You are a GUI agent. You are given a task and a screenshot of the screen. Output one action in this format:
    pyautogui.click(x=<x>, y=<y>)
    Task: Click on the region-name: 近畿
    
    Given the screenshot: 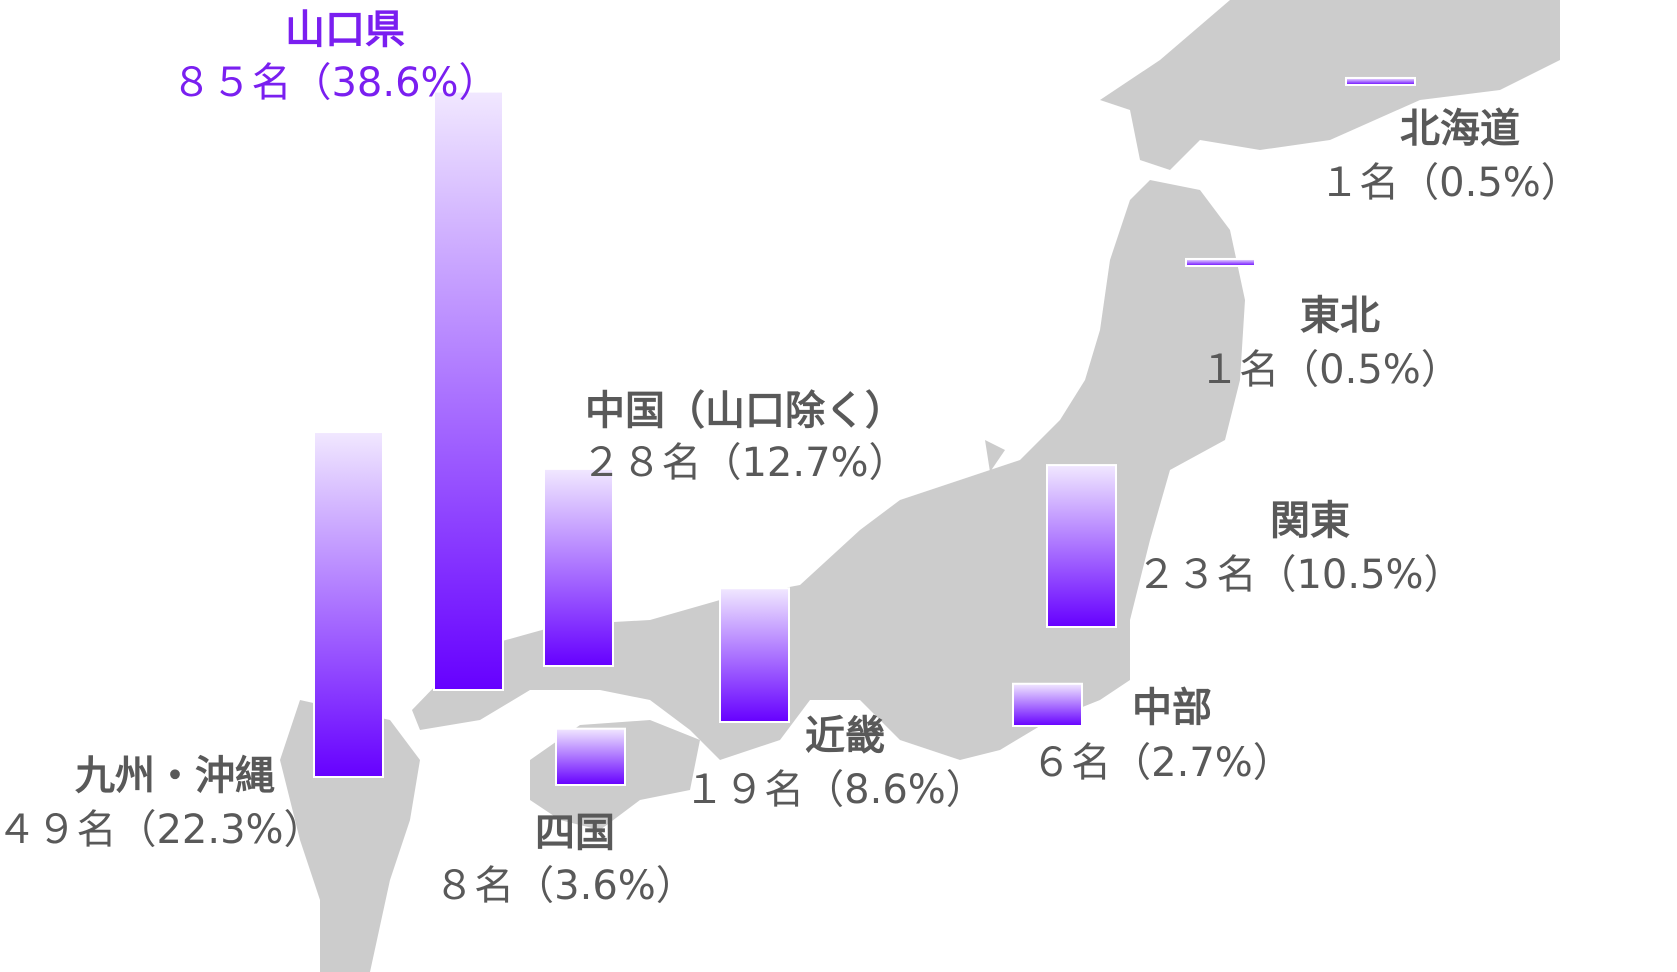 What is the action you would take?
    pyautogui.click(x=845, y=736)
    